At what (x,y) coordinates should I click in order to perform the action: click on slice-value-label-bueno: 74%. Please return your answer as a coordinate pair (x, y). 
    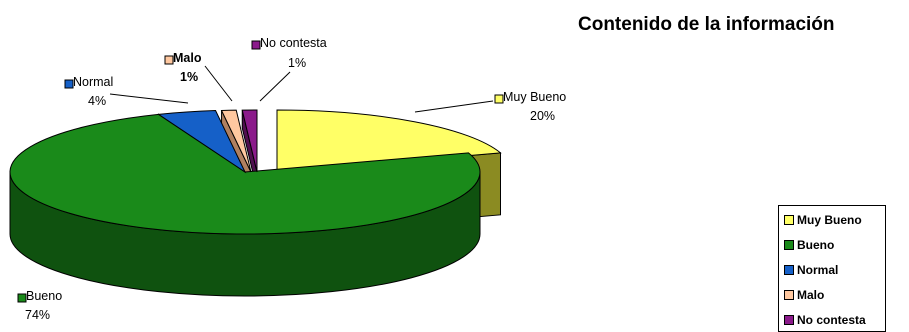
    Looking at the image, I should click on (37, 315).